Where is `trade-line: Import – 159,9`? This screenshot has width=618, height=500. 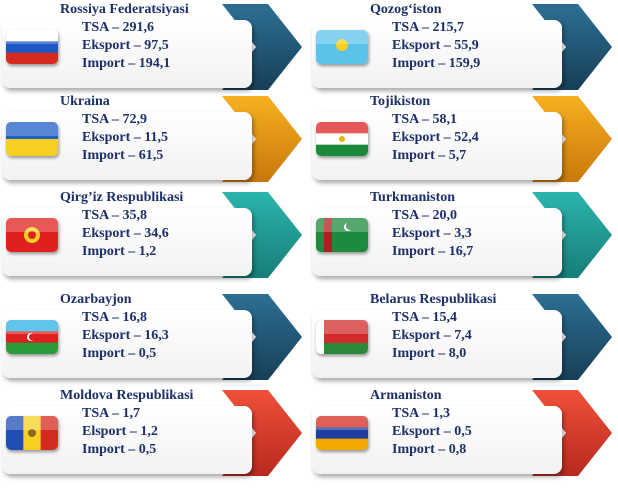 trade-line: Import – 159,9 is located at coordinates (436, 63).